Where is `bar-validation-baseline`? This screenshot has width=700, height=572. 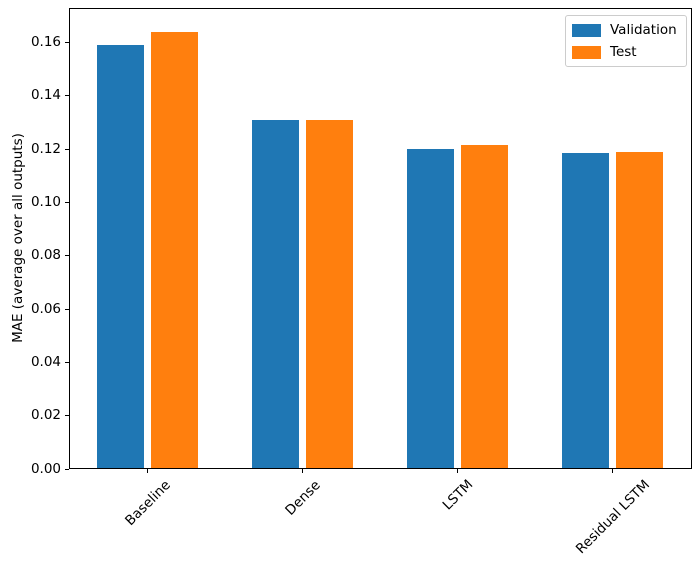
bar-validation-baseline is located at coordinates (121, 257).